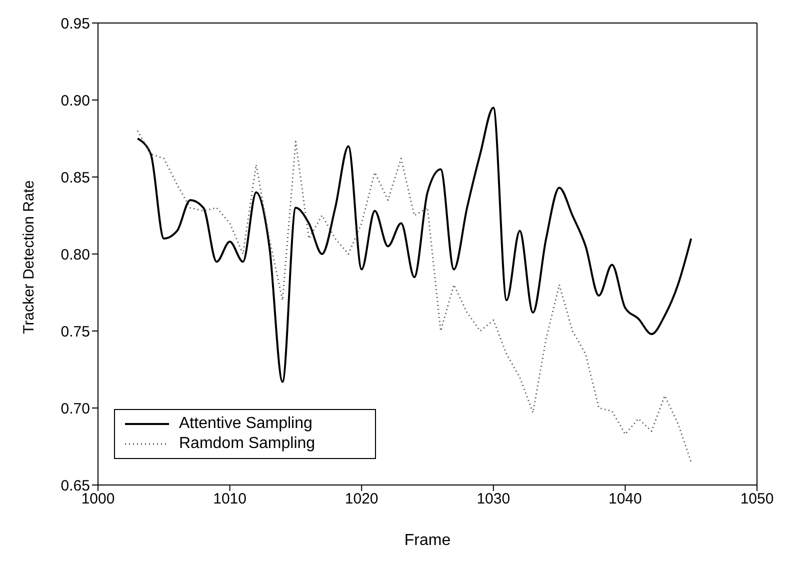  What do you see at coordinates (757, 499) in the screenshot?
I see `x-tick-label: 1050` at bounding box center [757, 499].